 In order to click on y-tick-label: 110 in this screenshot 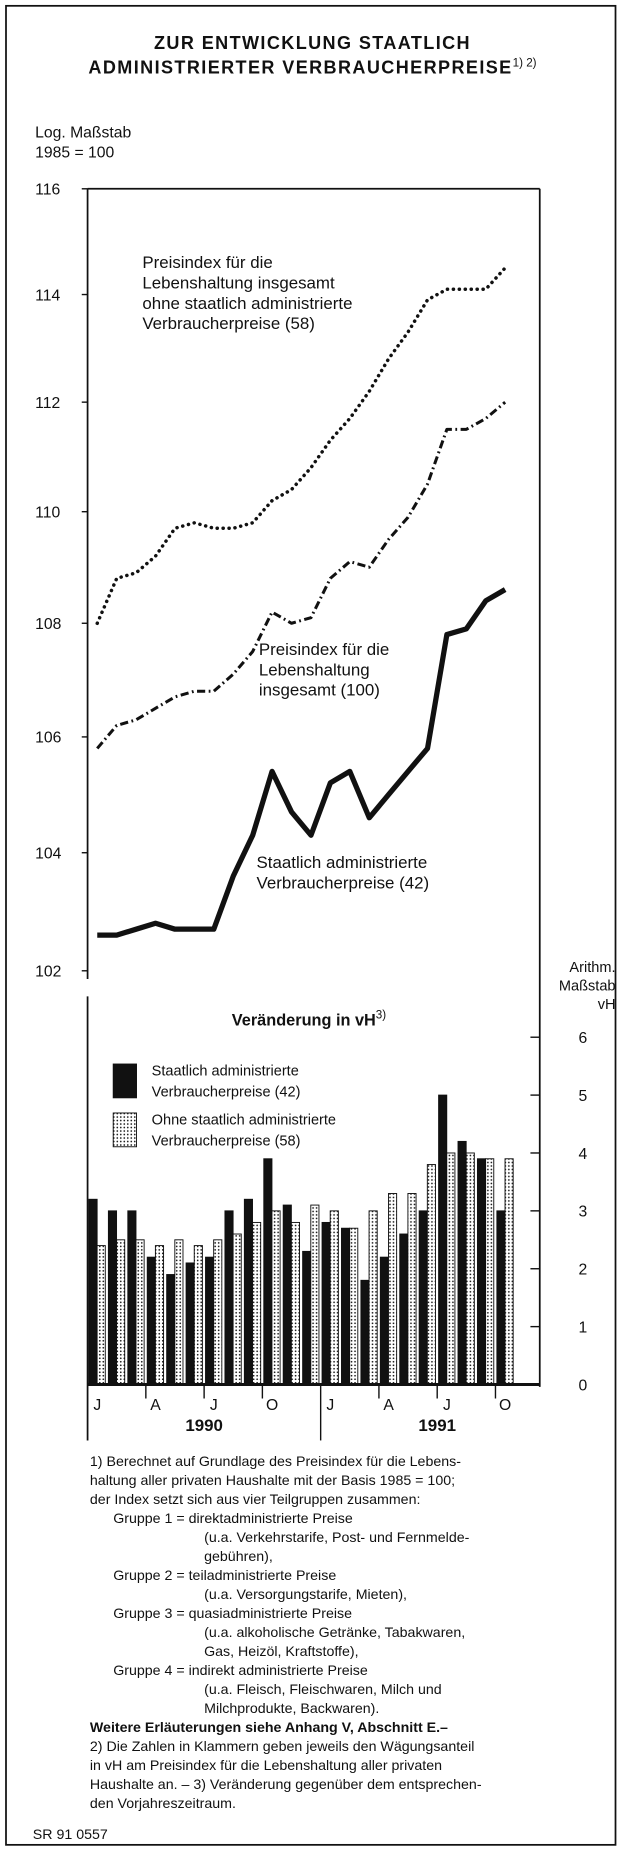, I will do `click(47, 513)`.